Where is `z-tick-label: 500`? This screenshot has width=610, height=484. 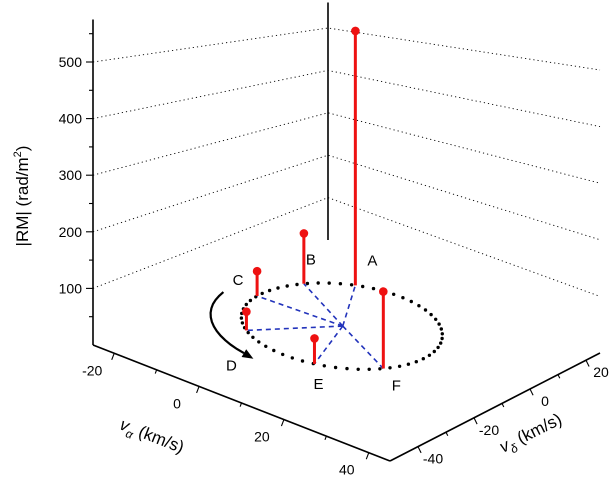 z-tick-label: 500 is located at coordinates (71, 62).